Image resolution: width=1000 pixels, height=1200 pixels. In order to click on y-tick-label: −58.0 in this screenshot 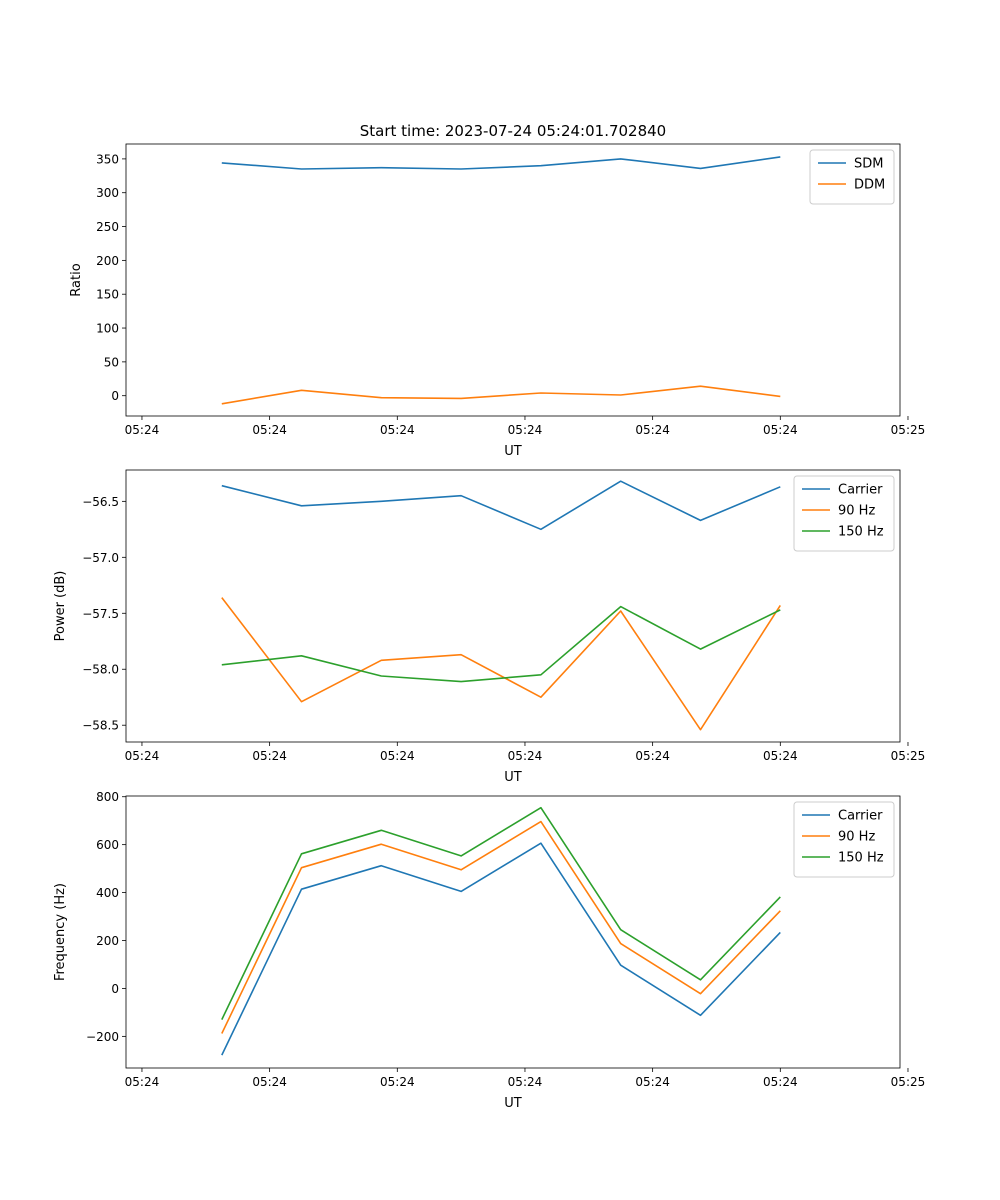, I will do `click(100, 670)`.